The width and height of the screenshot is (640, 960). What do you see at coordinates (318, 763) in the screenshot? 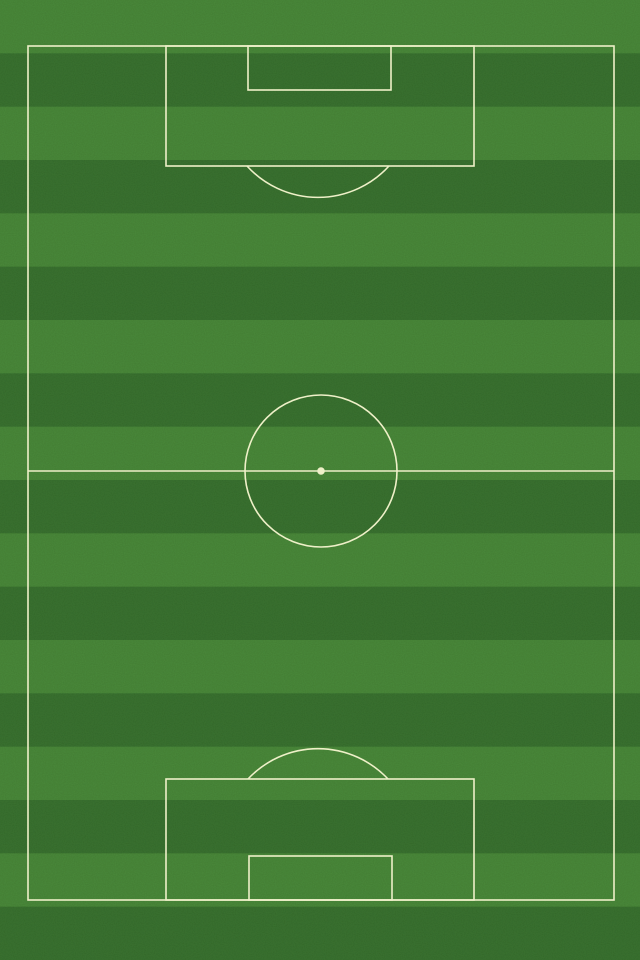
I see `bottom-penalty-arc` at bounding box center [318, 763].